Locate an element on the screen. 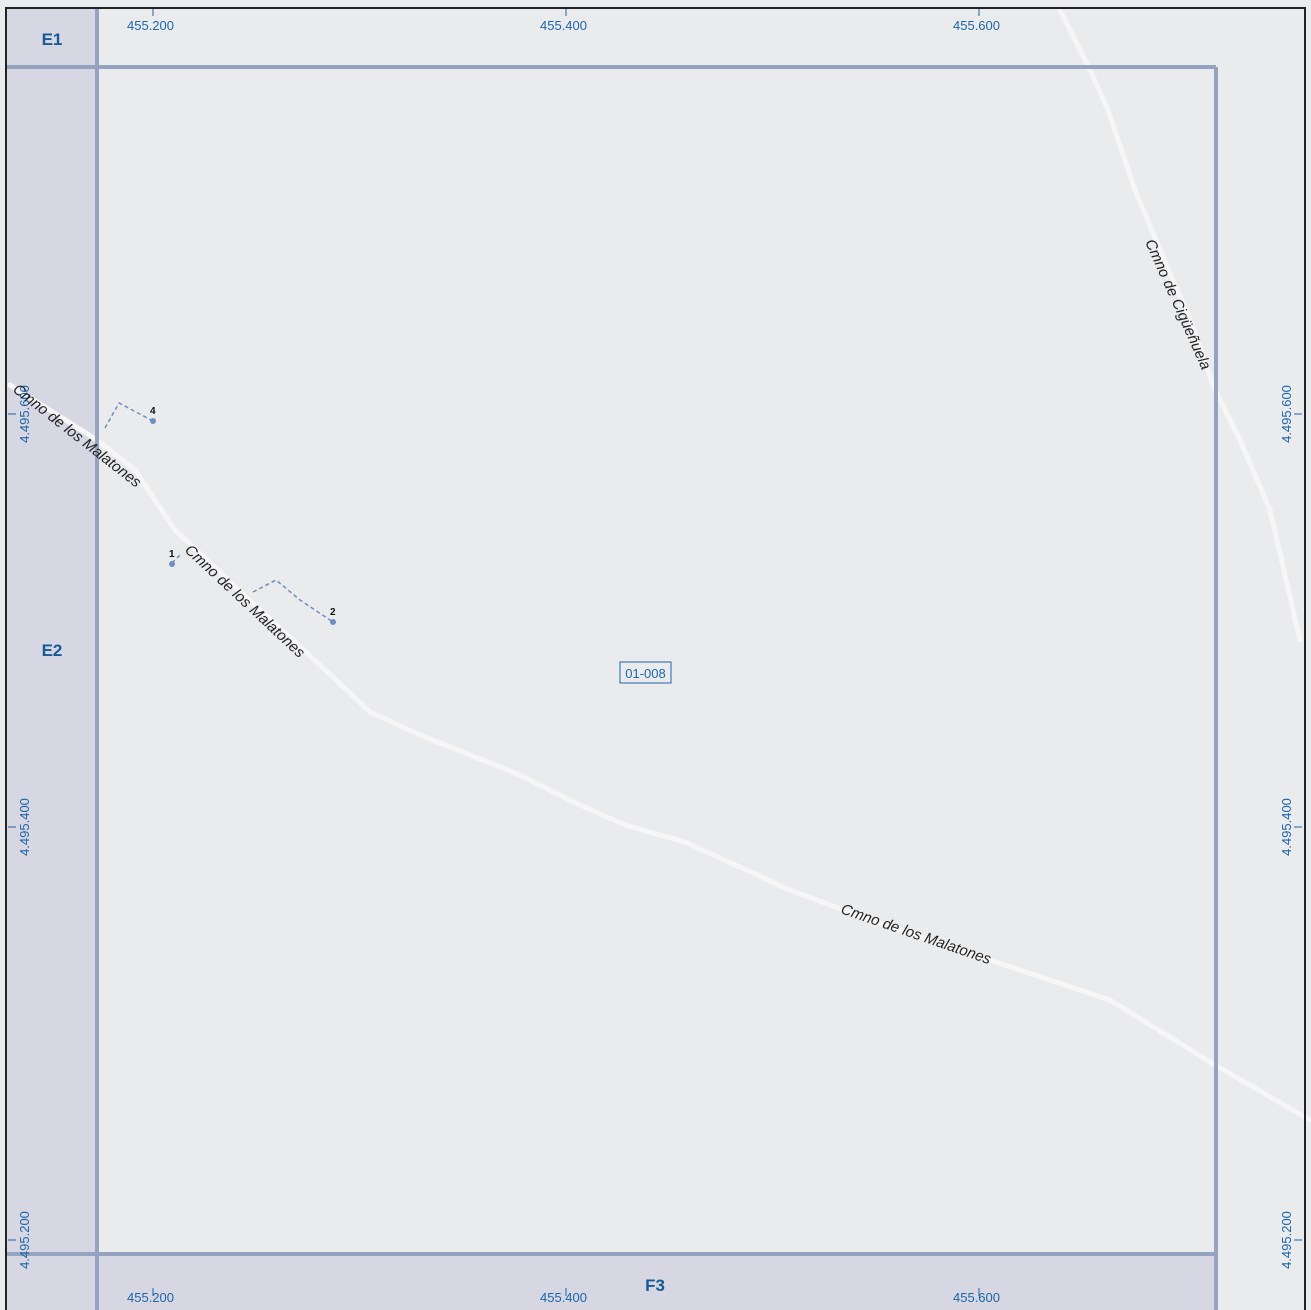  x-tick-label-bottom-2: 455.400 is located at coordinates (563, 1297).